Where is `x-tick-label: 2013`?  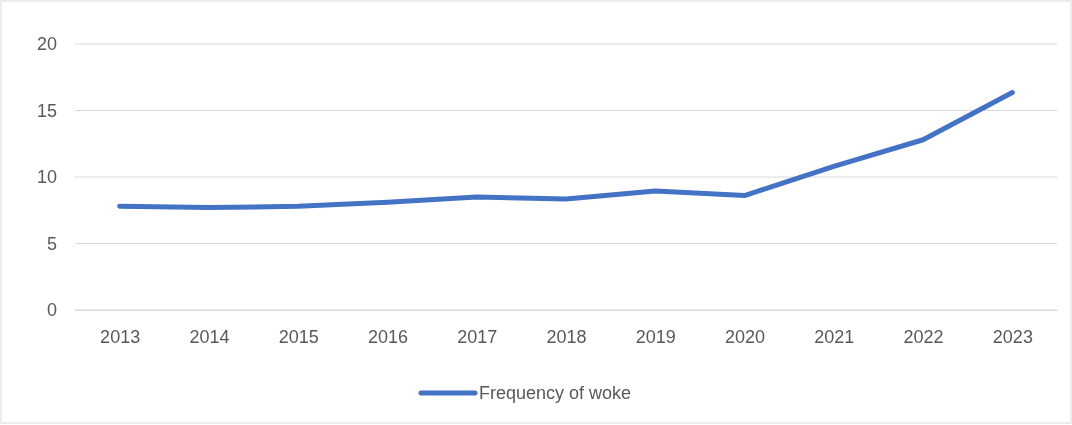
x-tick-label: 2013 is located at coordinates (120, 336).